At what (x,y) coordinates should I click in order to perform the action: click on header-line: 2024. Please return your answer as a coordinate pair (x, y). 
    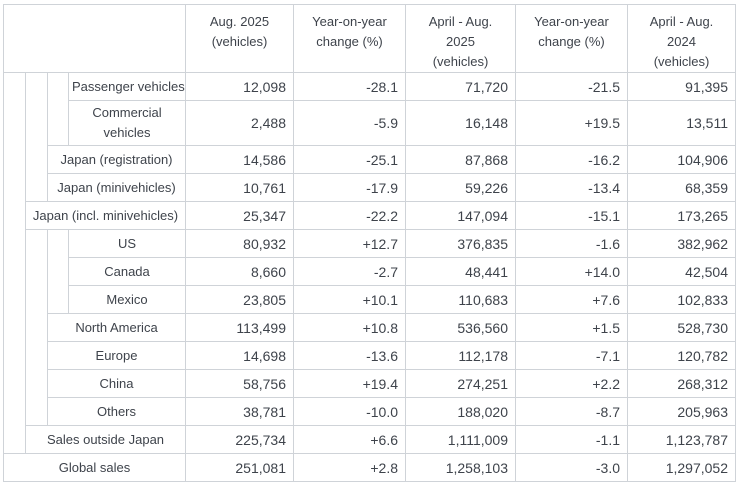
    Looking at the image, I should click on (681, 41).